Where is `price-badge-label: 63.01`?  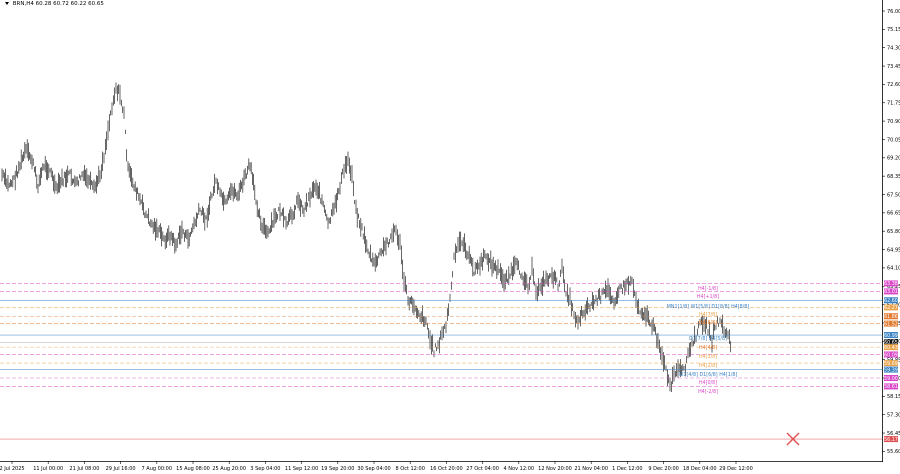
price-badge-label: 63.01 is located at coordinates (891, 292).